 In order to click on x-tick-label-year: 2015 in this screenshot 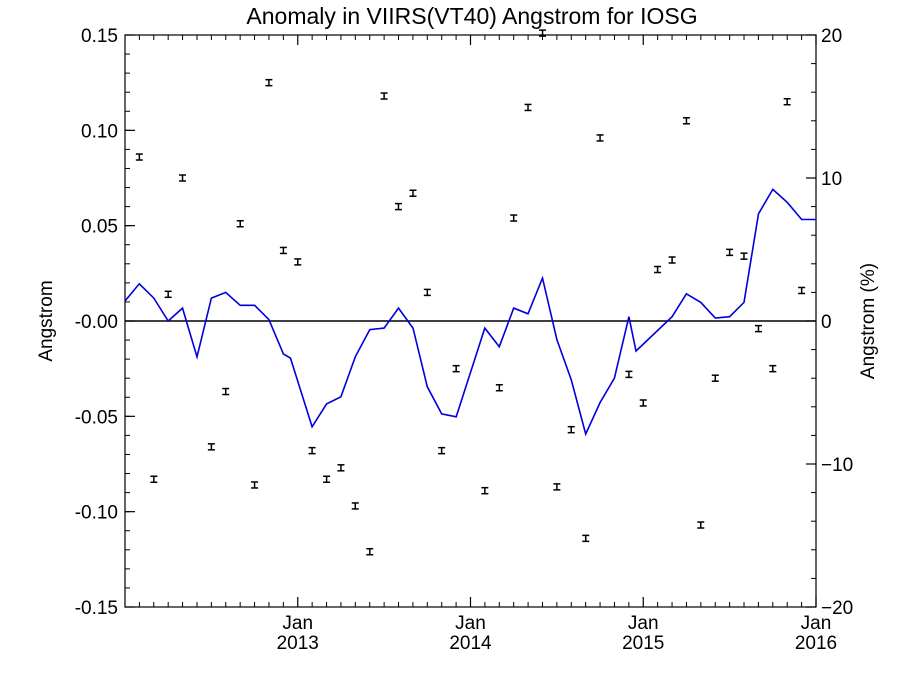, I will do `click(643, 643)`.